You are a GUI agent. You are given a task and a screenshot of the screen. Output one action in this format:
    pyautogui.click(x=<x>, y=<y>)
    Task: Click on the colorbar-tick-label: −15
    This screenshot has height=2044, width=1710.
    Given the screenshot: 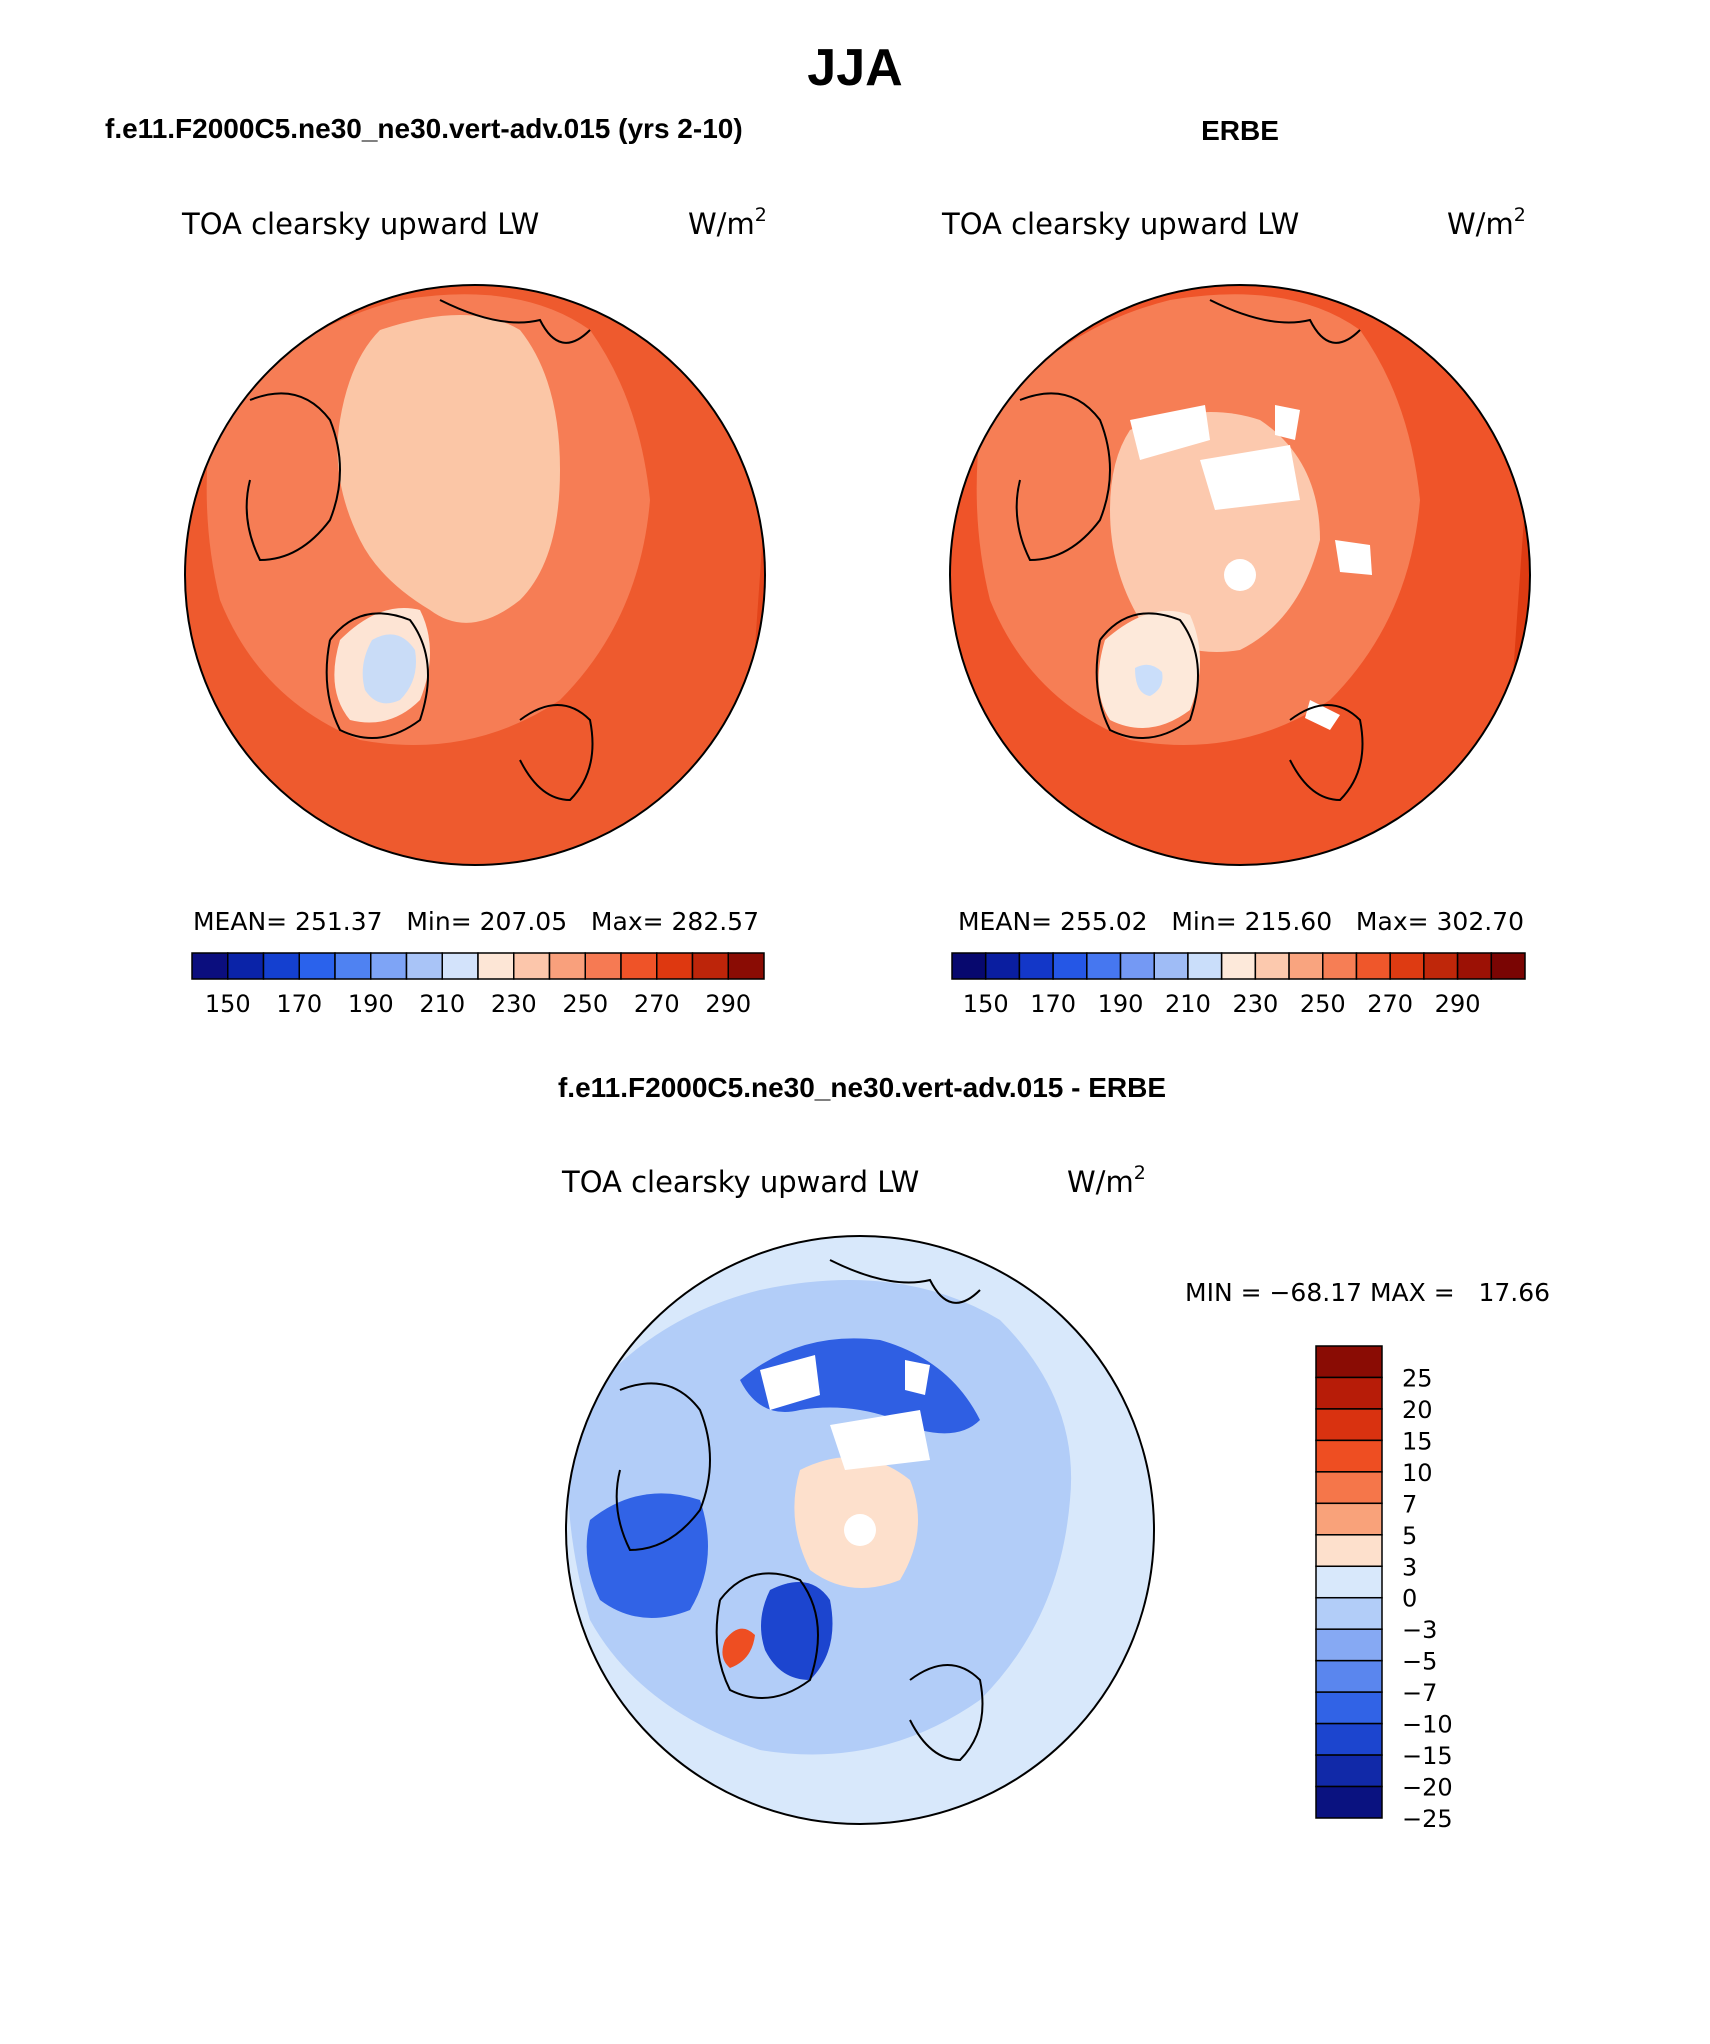 What is the action you would take?
    pyautogui.click(x=1427, y=1756)
    